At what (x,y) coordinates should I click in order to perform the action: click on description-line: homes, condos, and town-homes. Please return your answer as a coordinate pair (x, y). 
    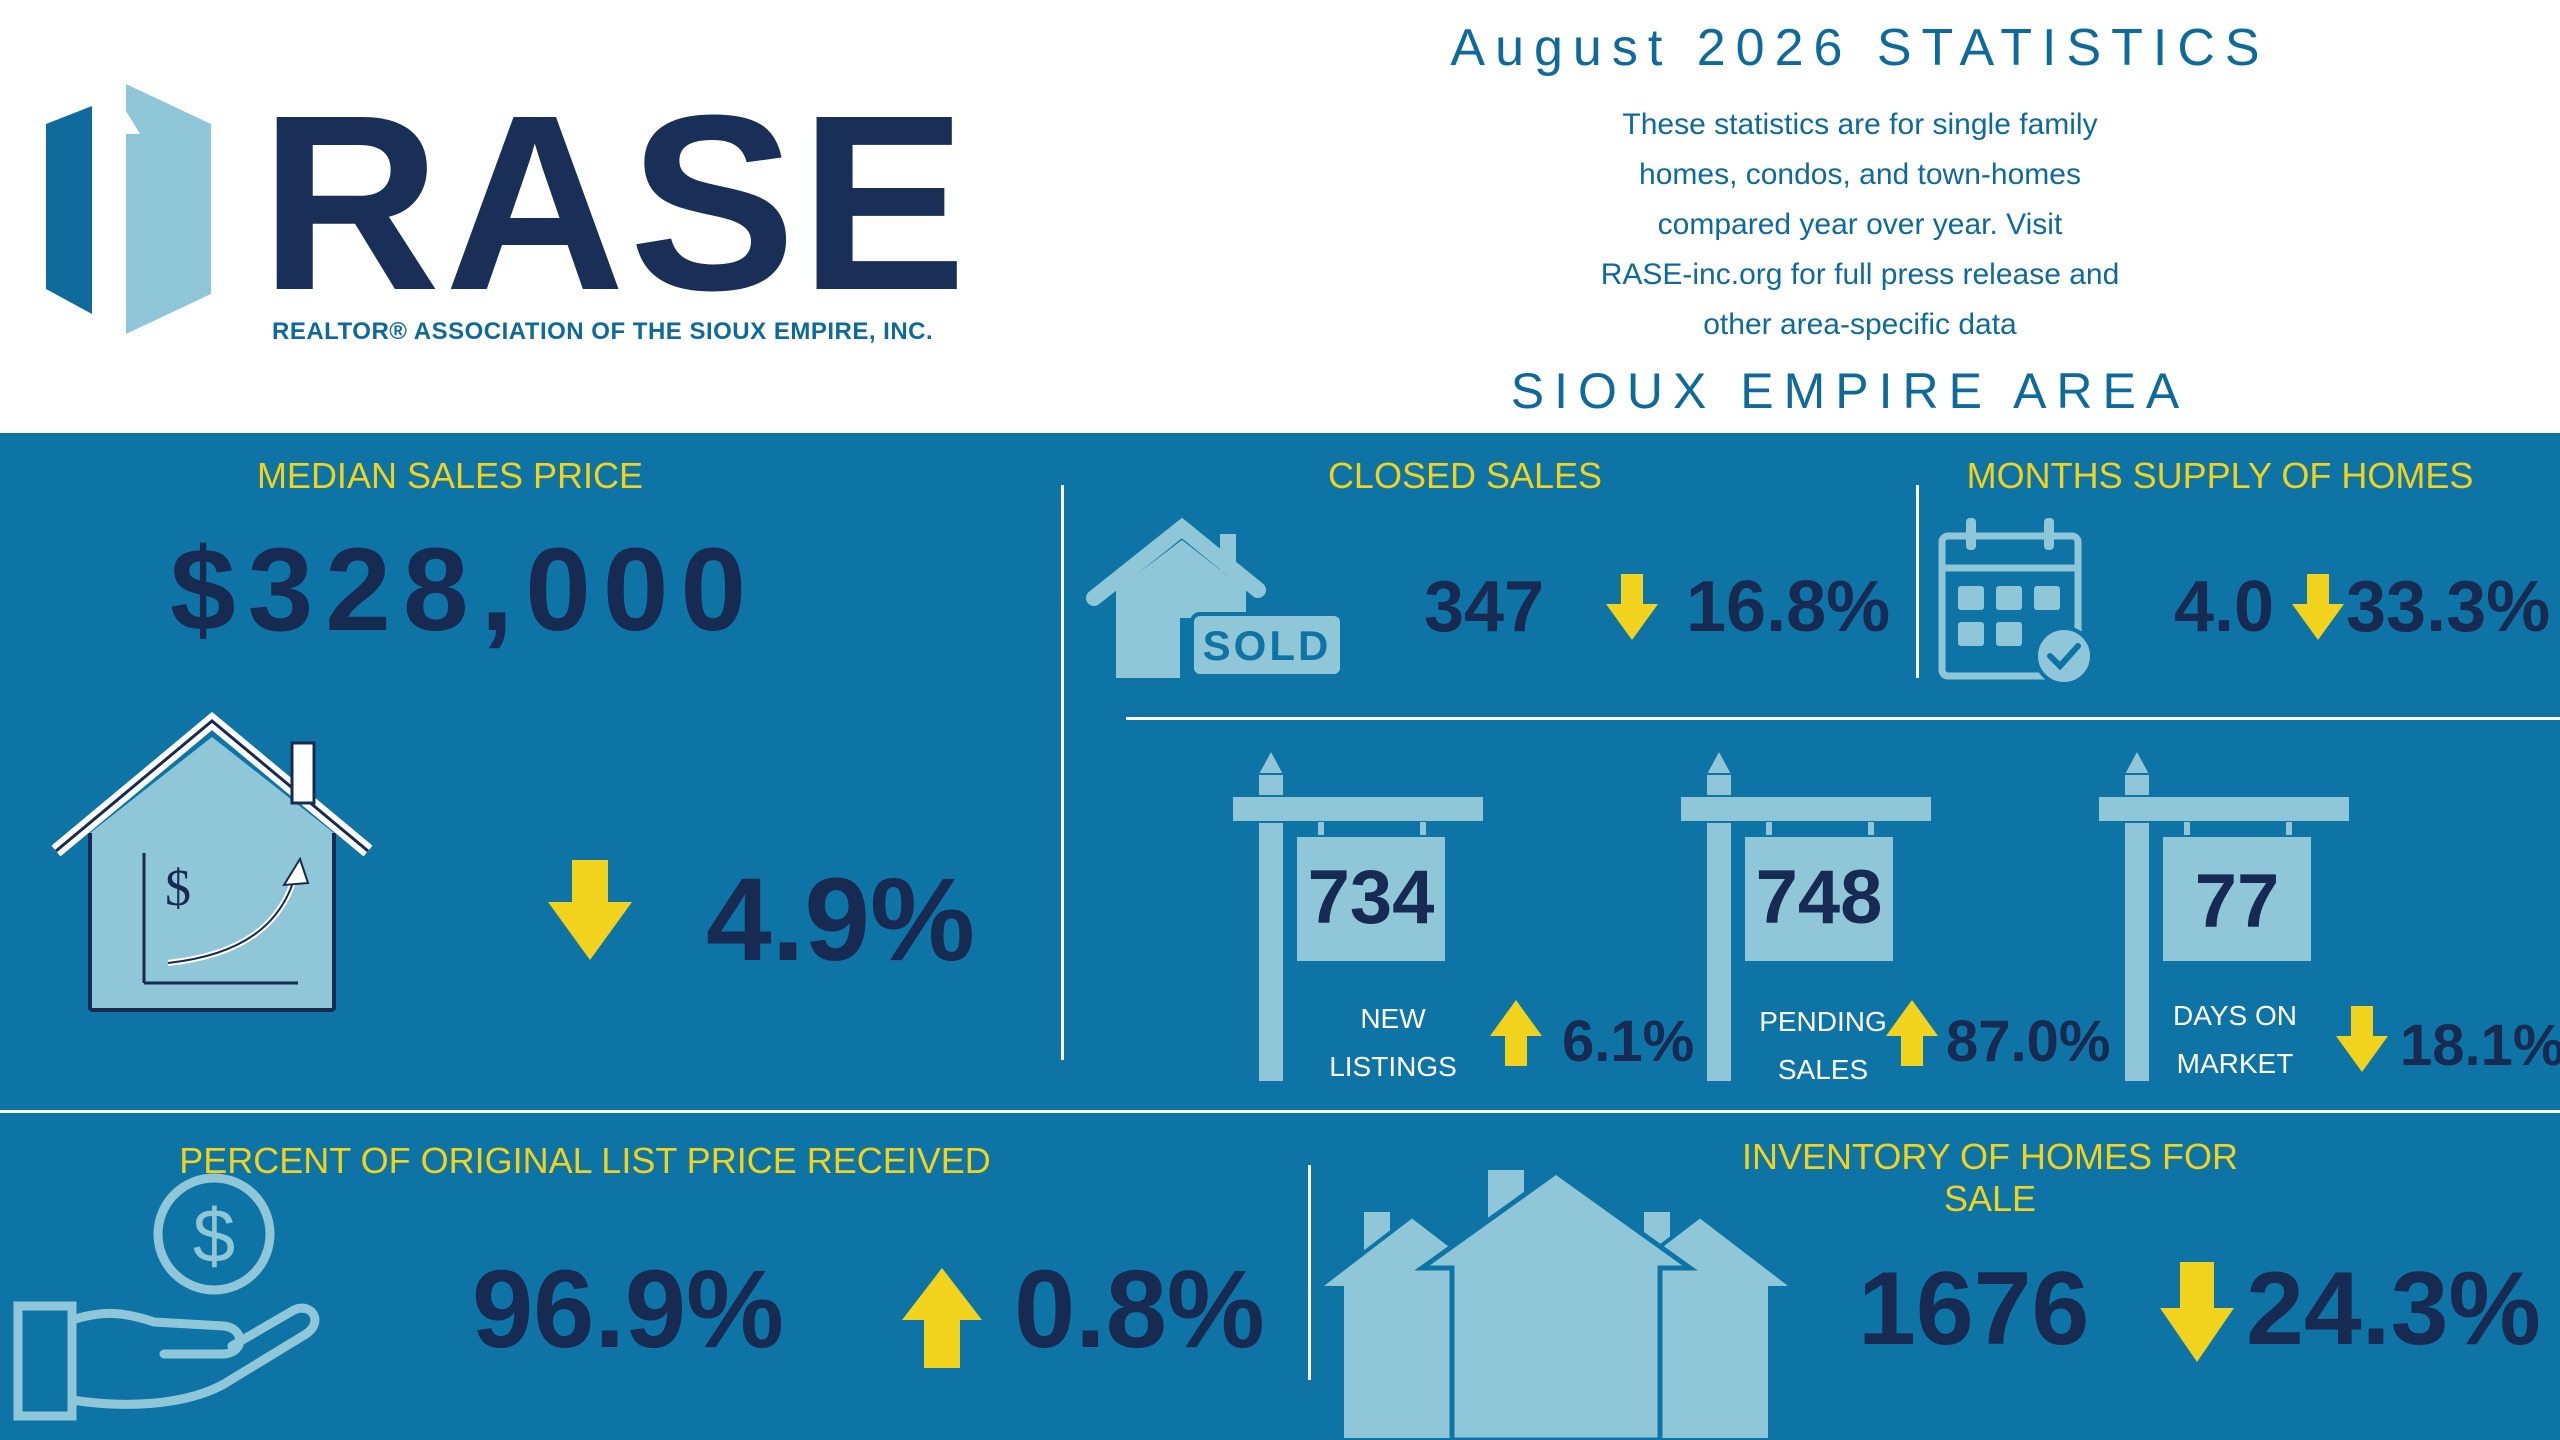
    Looking at the image, I should click on (1860, 174).